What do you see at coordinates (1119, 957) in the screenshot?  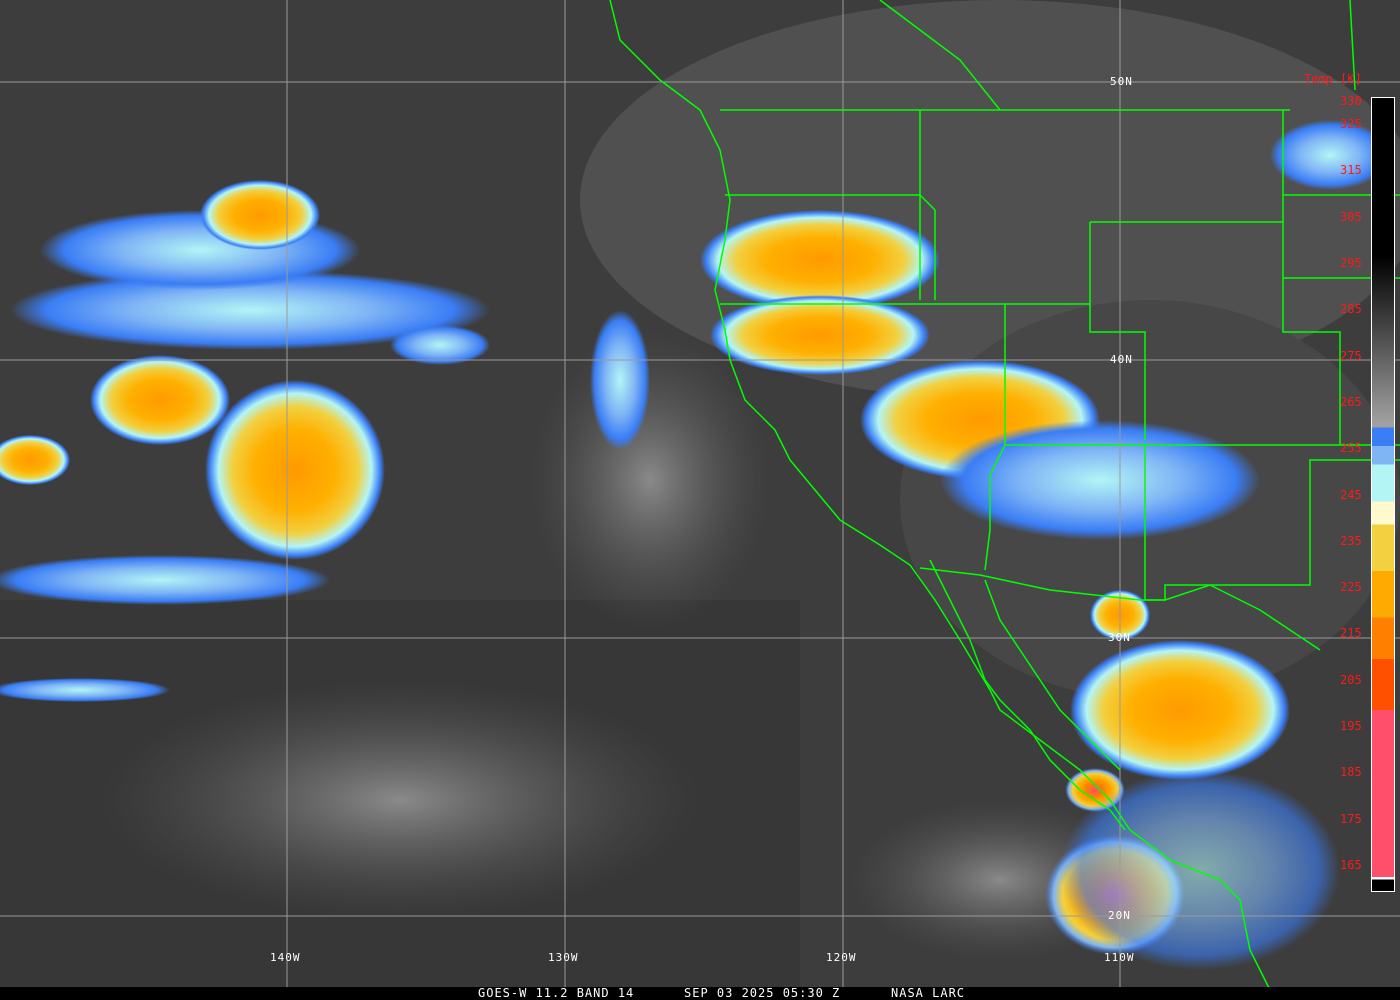 I see `lon-label-110w: 110W` at bounding box center [1119, 957].